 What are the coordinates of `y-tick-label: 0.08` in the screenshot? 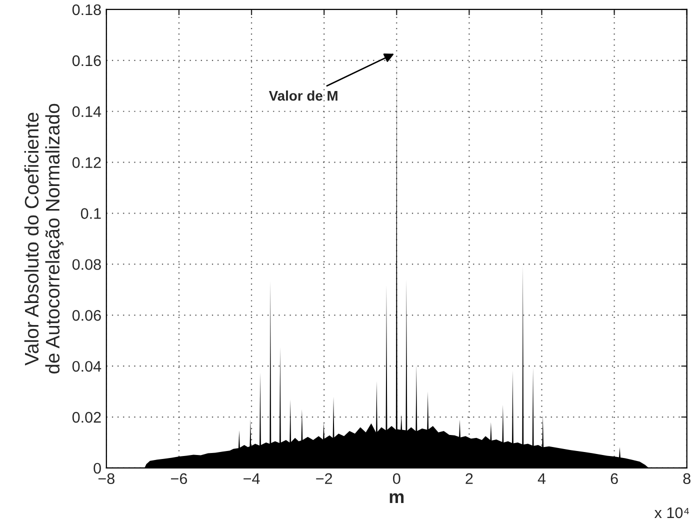 It's located at (86, 264).